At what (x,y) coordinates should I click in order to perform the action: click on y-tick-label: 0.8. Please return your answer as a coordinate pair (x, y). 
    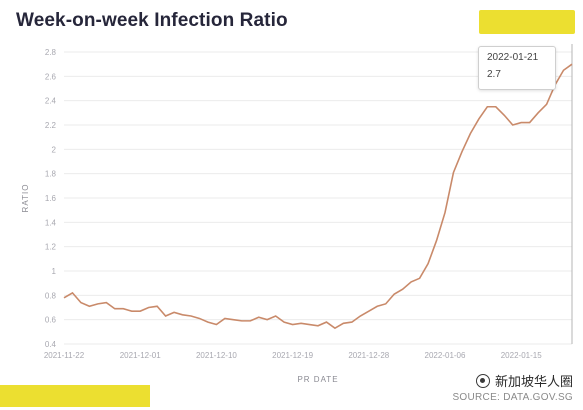
    Looking at the image, I should click on (51, 295).